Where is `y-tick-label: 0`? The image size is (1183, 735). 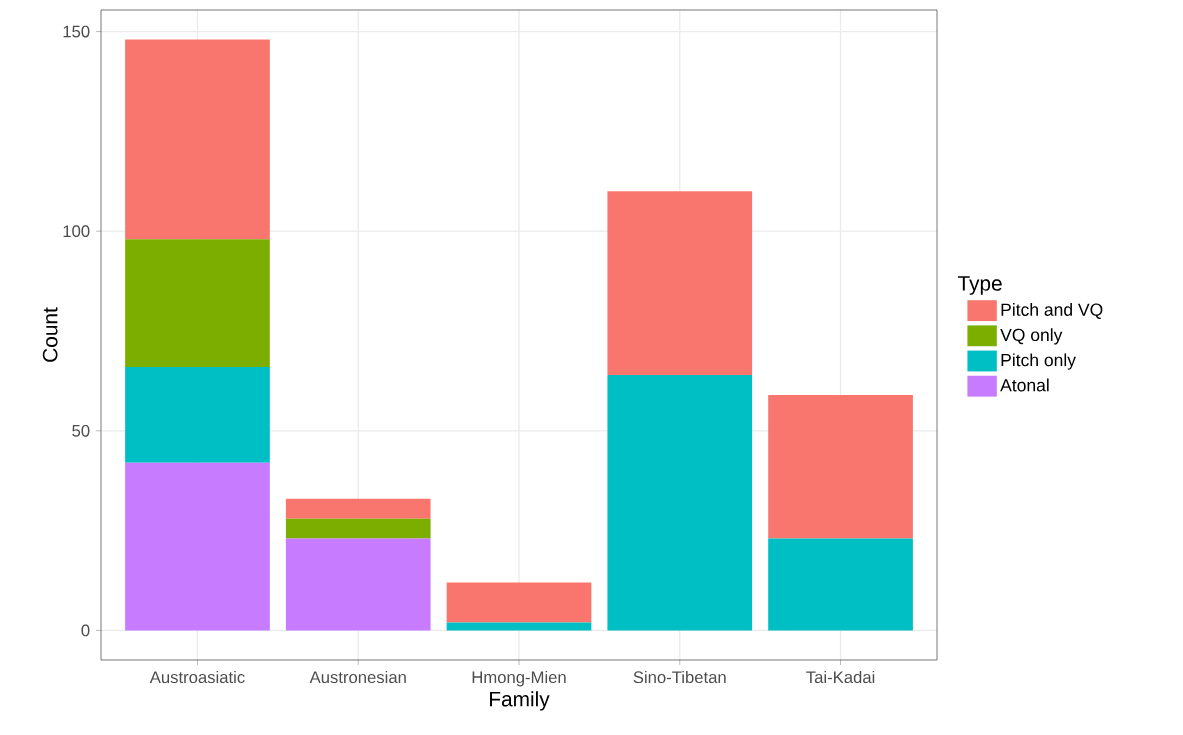 y-tick-label: 0 is located at coordinates (85, 630).